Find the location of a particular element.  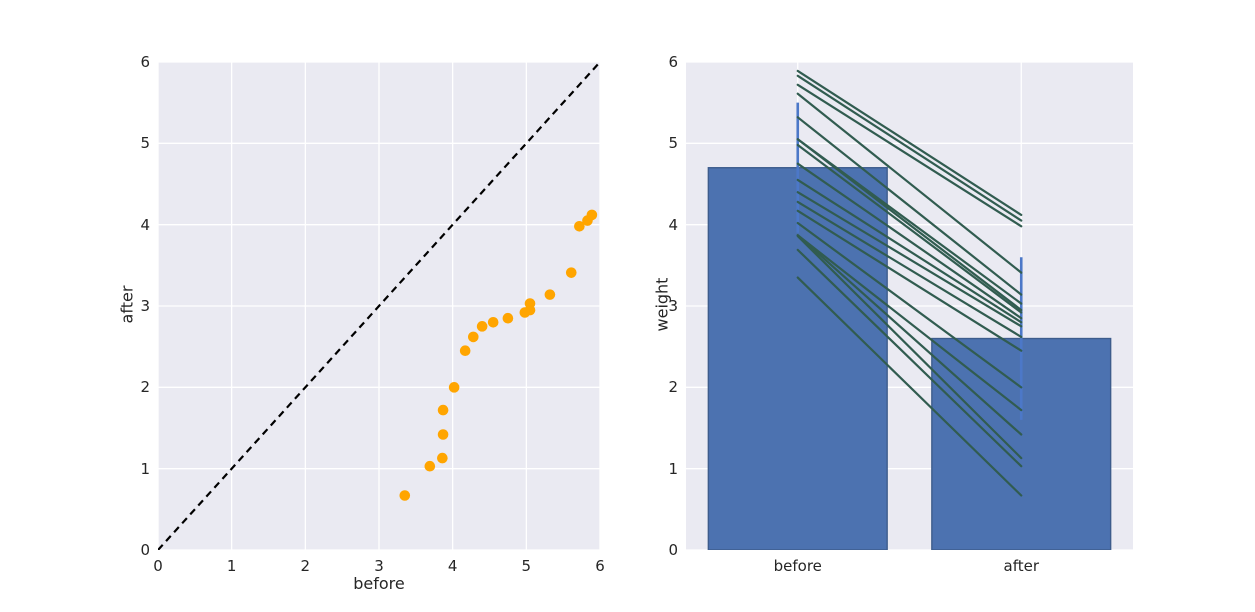

scatter-y-tick-label: 1 is located at coordinates (145, 468).